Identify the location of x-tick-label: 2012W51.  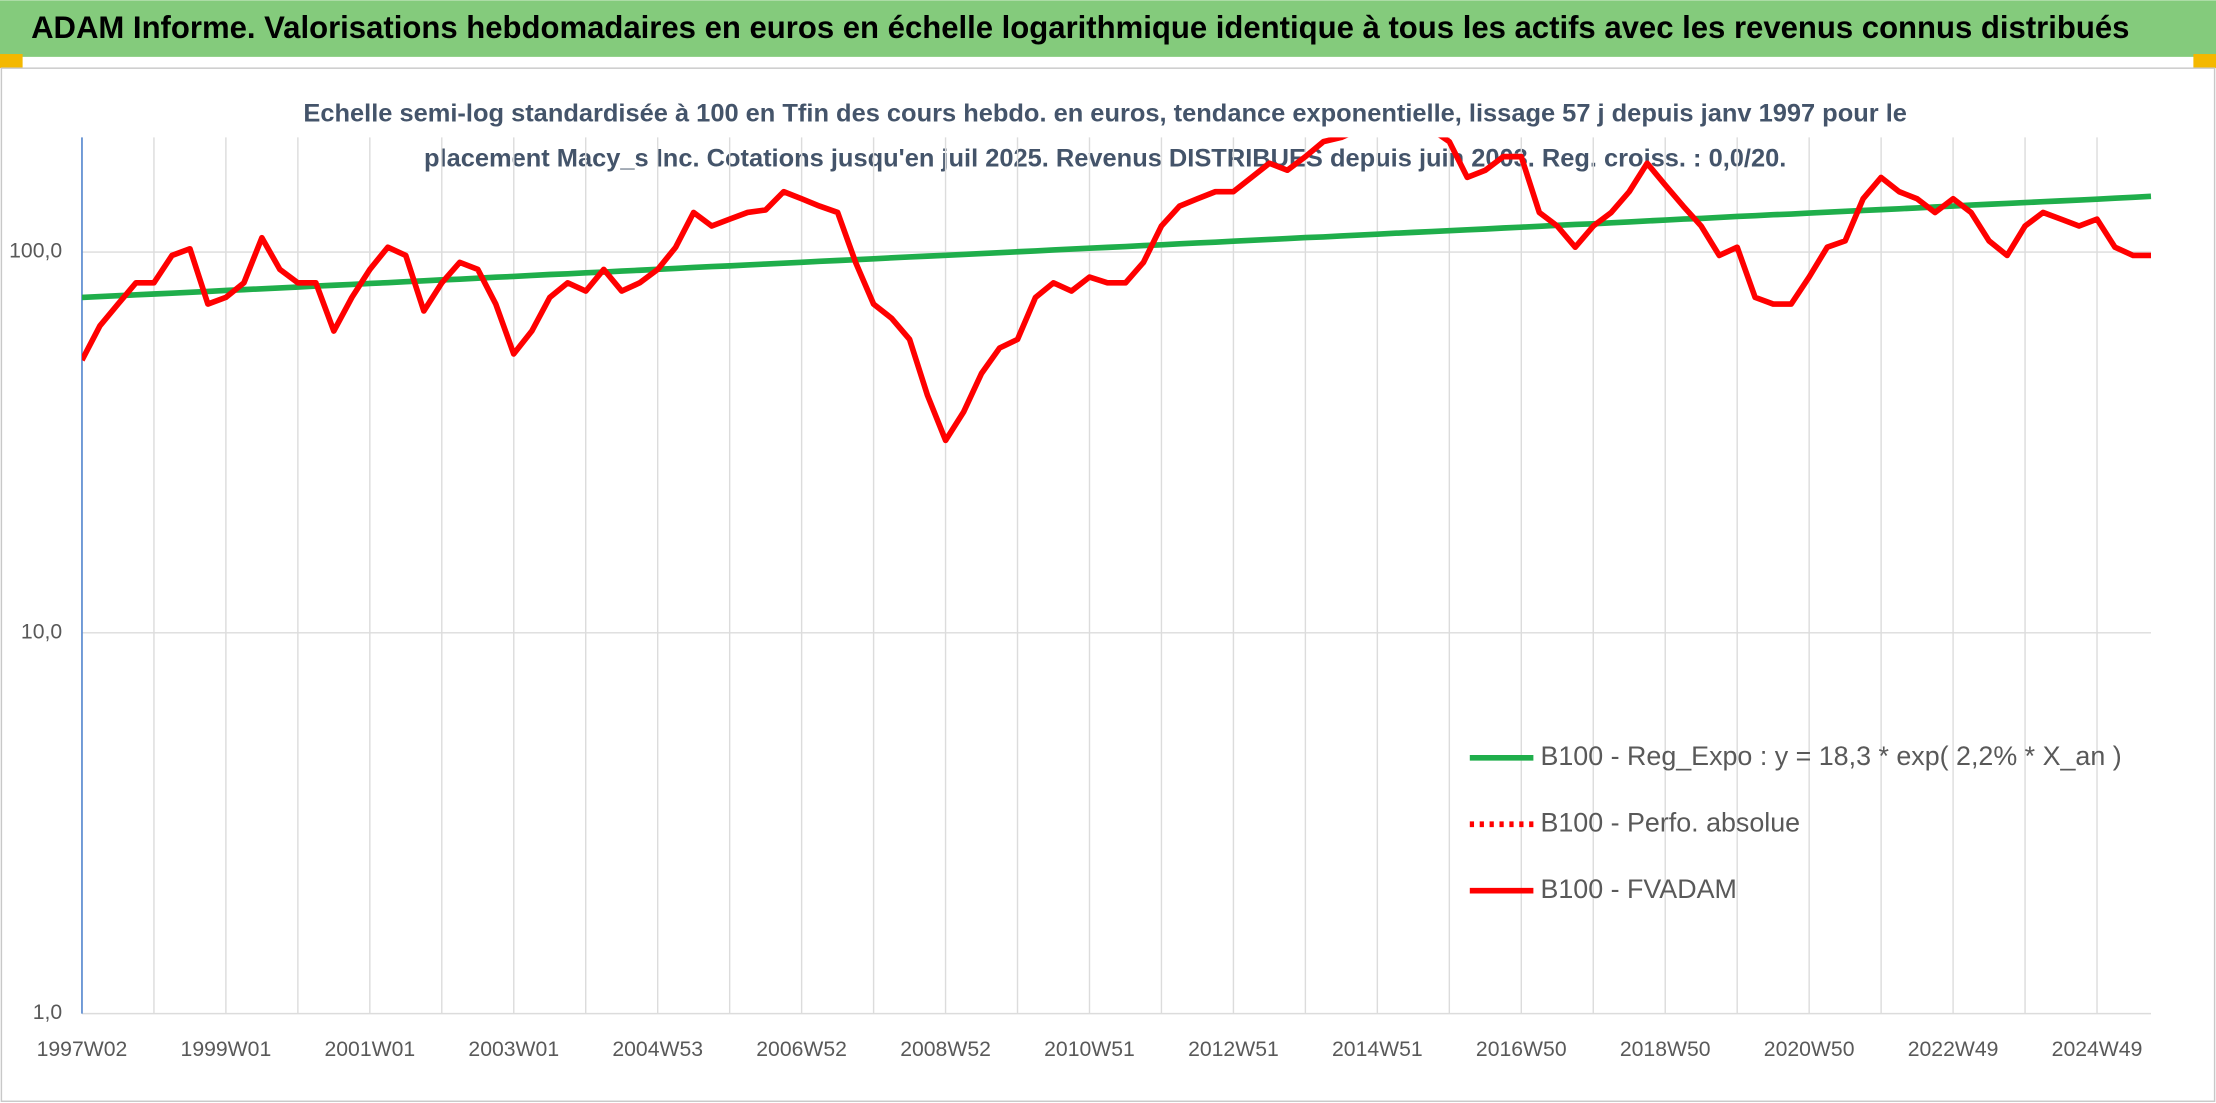
(1233, 1049).